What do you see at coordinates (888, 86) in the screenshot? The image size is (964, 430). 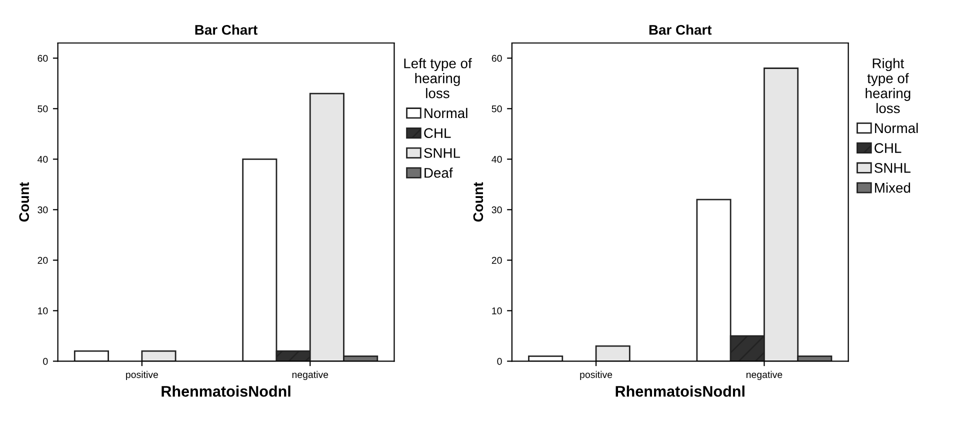 I see `legend-title: Right type of hearing loss` at bounding box center [888, 86].